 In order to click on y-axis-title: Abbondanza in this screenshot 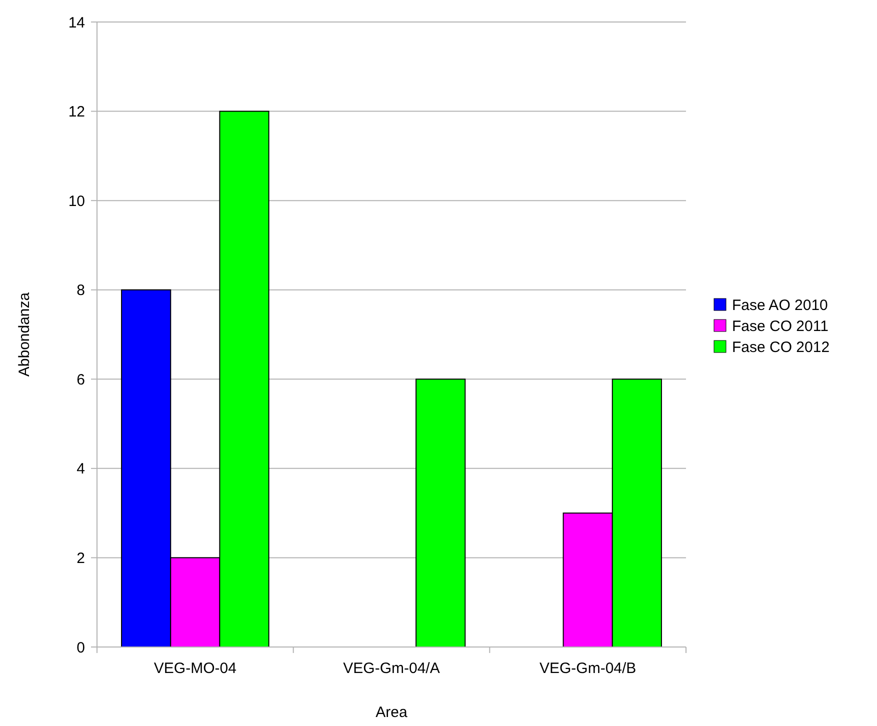, I will do `click(24, 334)`.